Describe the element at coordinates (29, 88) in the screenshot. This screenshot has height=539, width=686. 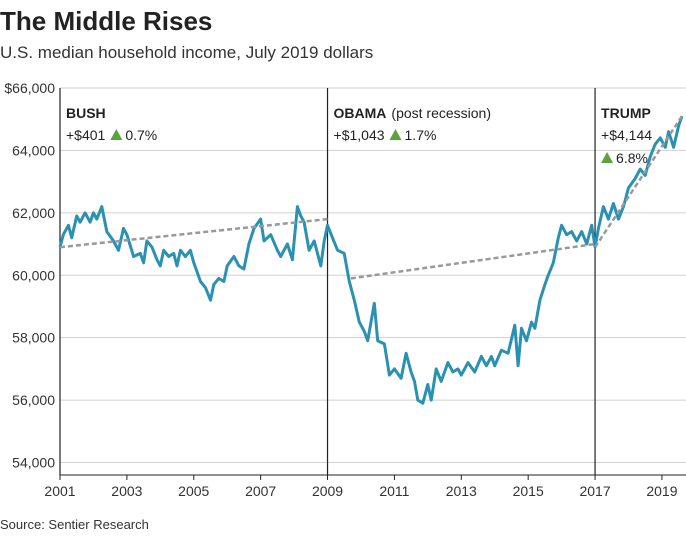
I see `y-tick-label: $66,000` at that location.